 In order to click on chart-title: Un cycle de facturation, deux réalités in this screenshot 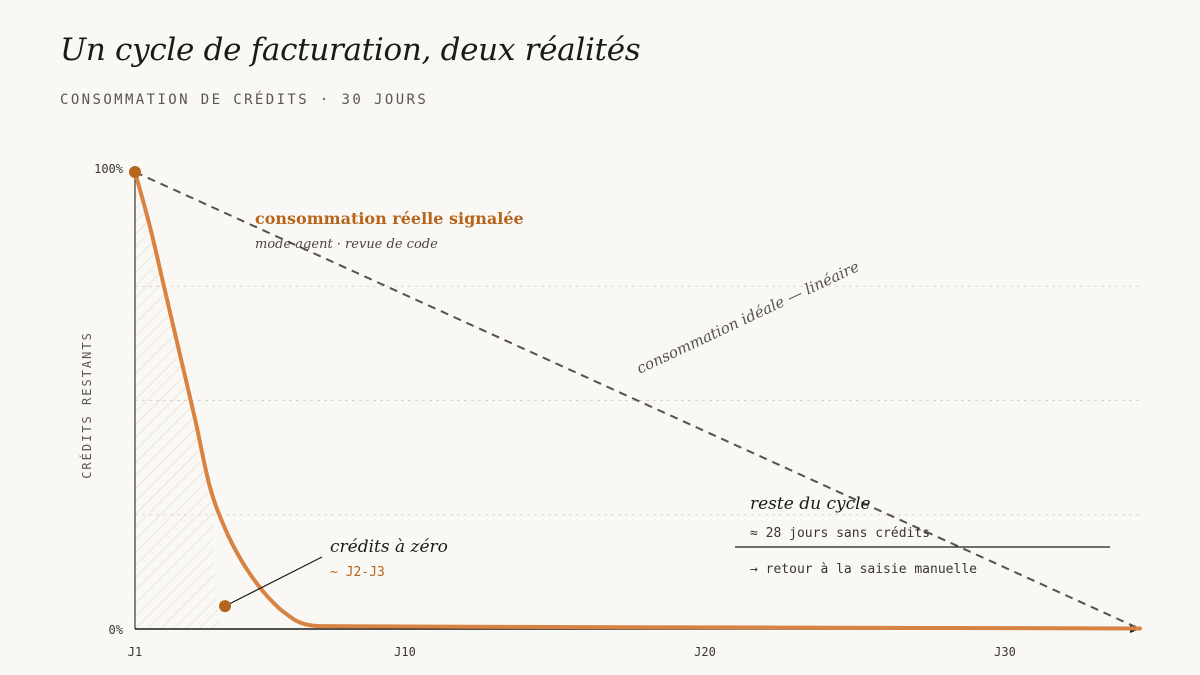, I will do `click(350, 50)`.